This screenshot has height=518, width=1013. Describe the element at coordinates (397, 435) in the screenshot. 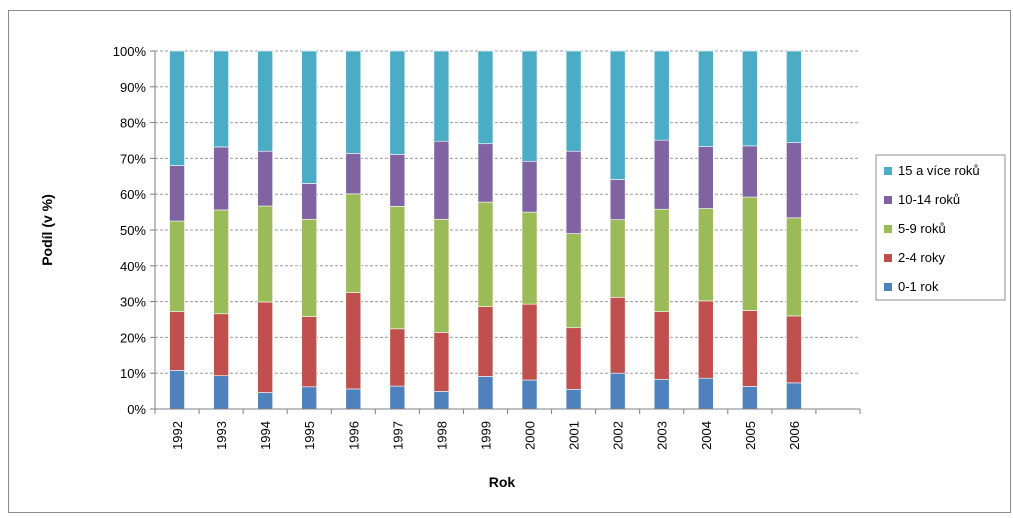

I see `x-tick-label: 1997` at that location.